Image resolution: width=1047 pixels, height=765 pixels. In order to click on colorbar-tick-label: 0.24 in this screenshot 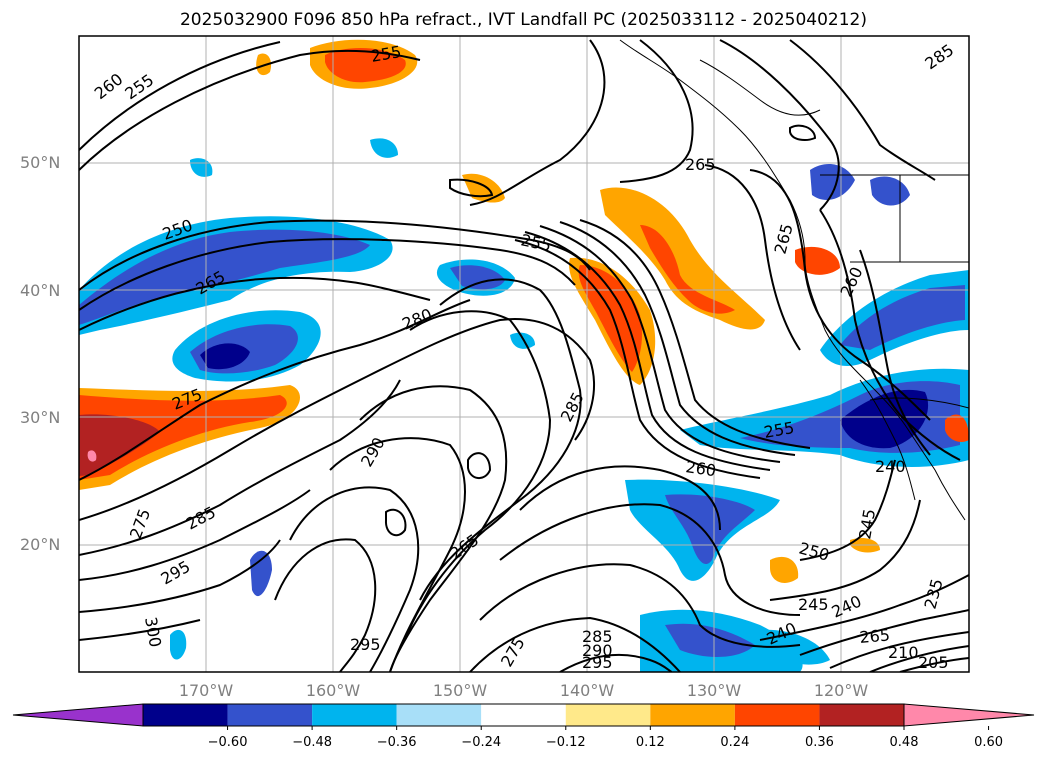, I will do `click(734, 742)`.